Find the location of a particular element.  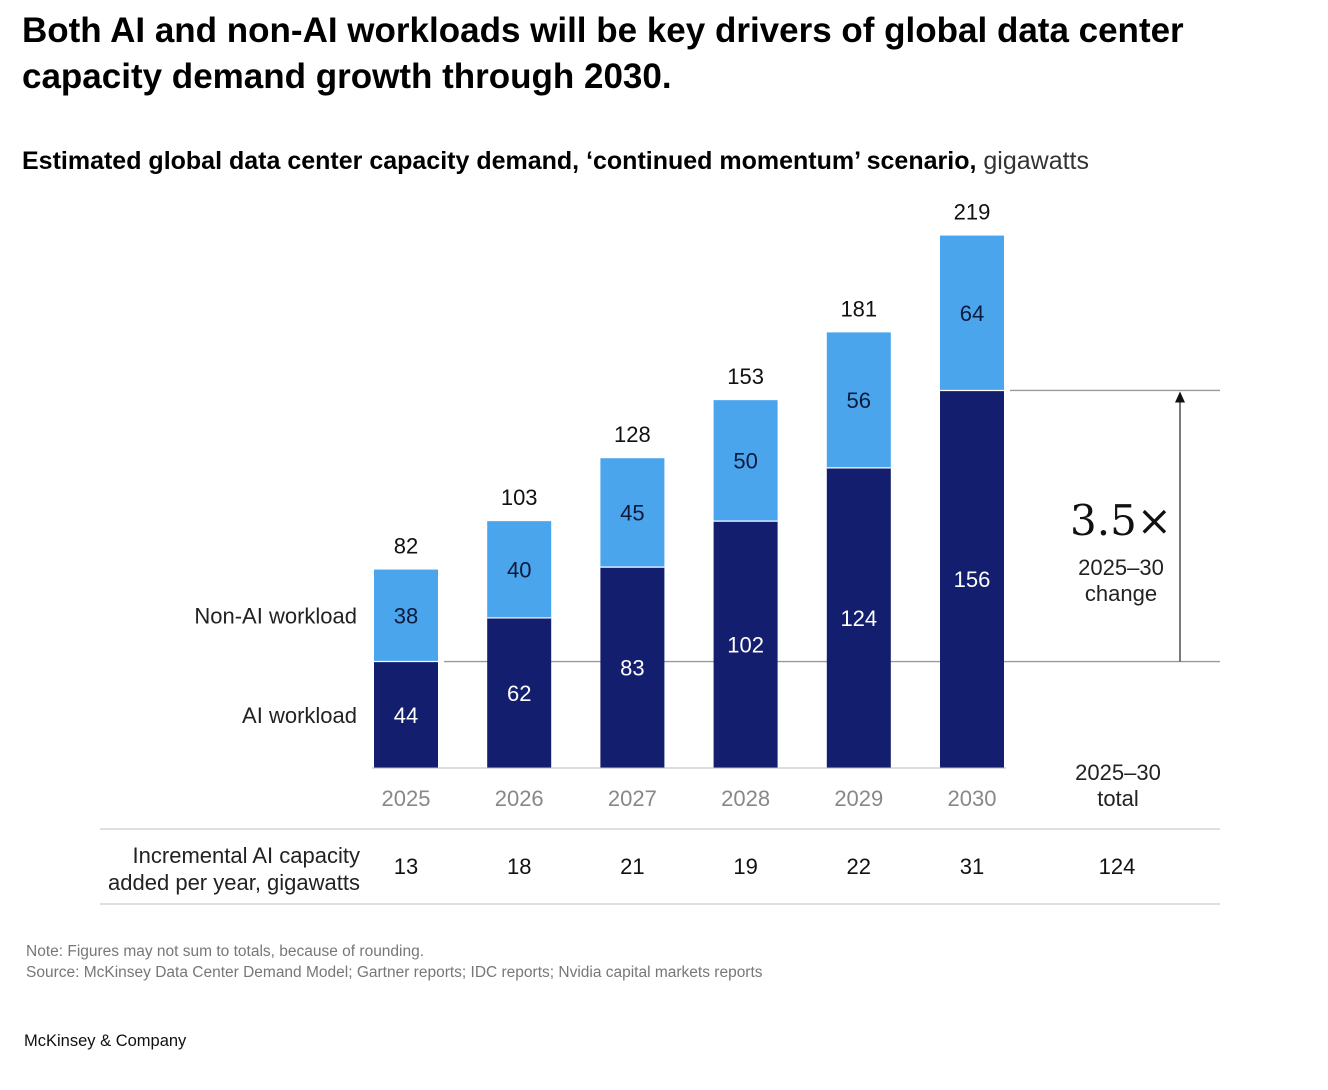

label-non-ai-2028: 50 is located at coordinates (745, 461).